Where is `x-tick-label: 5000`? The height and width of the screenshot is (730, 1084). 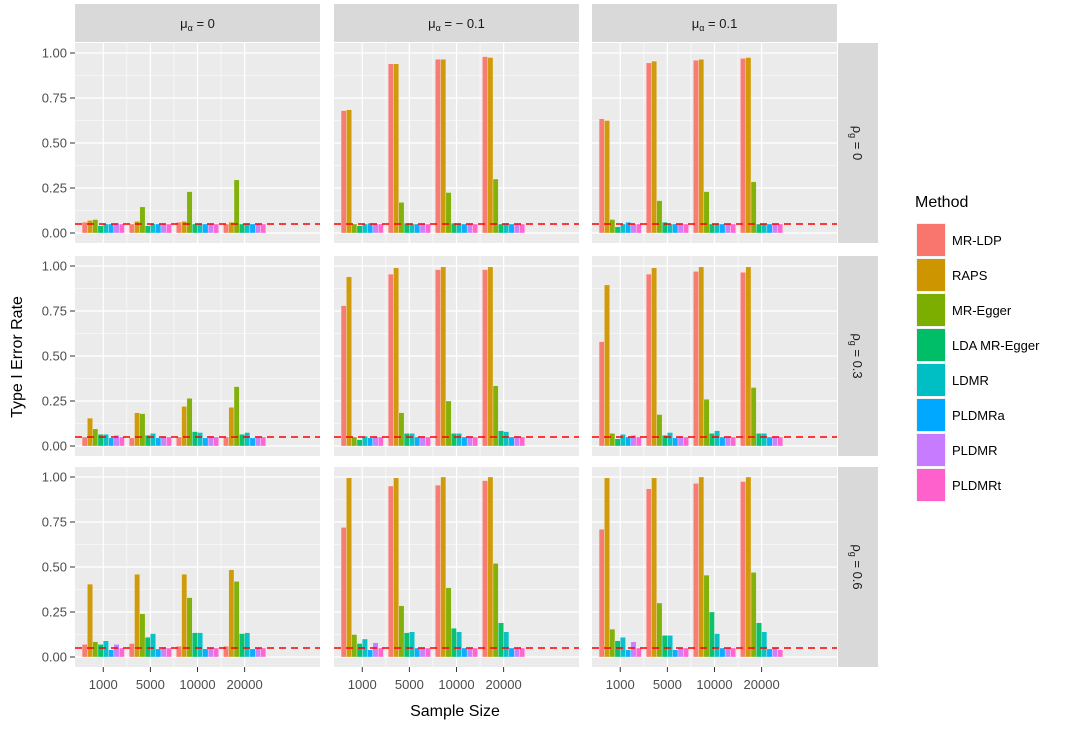 x-tick-label: 5000 is located at coordinates (667, 684).